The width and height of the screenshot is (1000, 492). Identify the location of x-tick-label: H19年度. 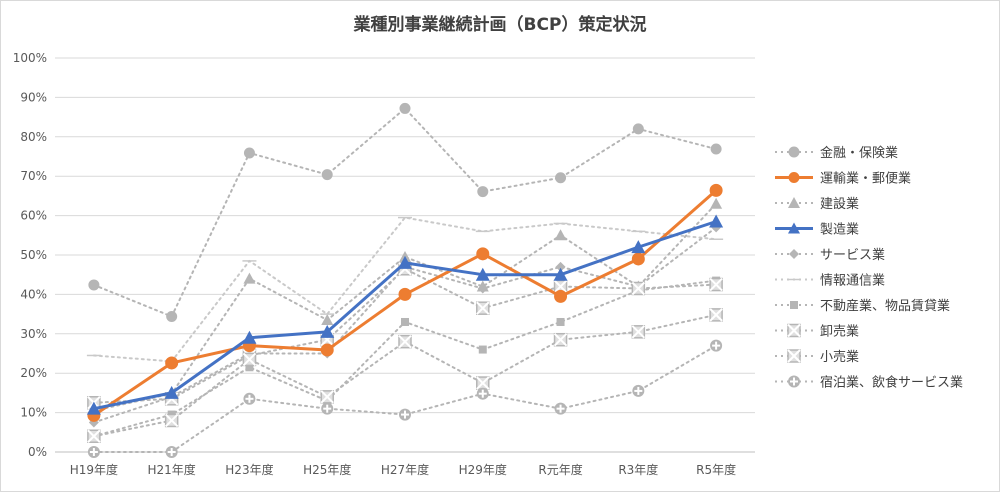
(94, 469).